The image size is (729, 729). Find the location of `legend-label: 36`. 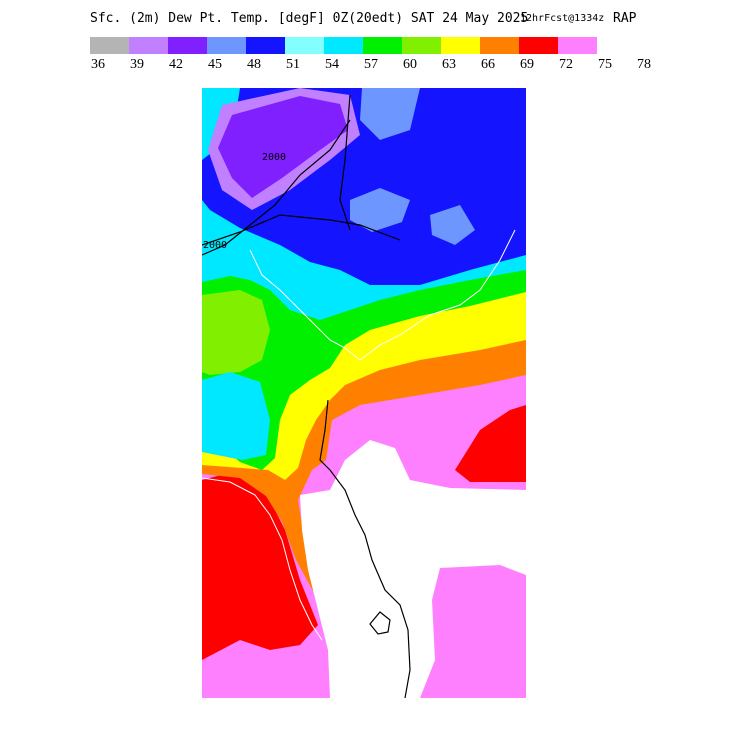

legend-label: 36 is located at coordinates (98, 64).